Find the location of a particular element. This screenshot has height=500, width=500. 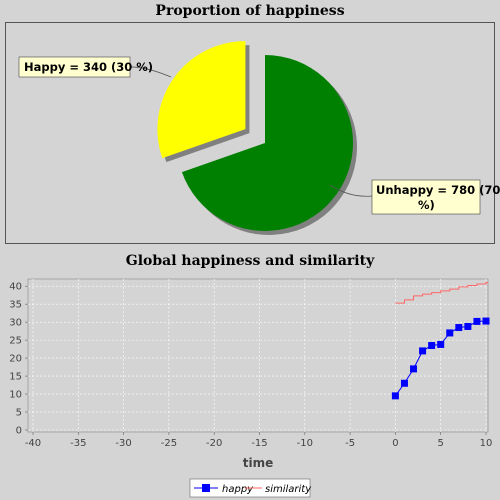

y-tick-label: 35 is located at coordinates (15, 305).